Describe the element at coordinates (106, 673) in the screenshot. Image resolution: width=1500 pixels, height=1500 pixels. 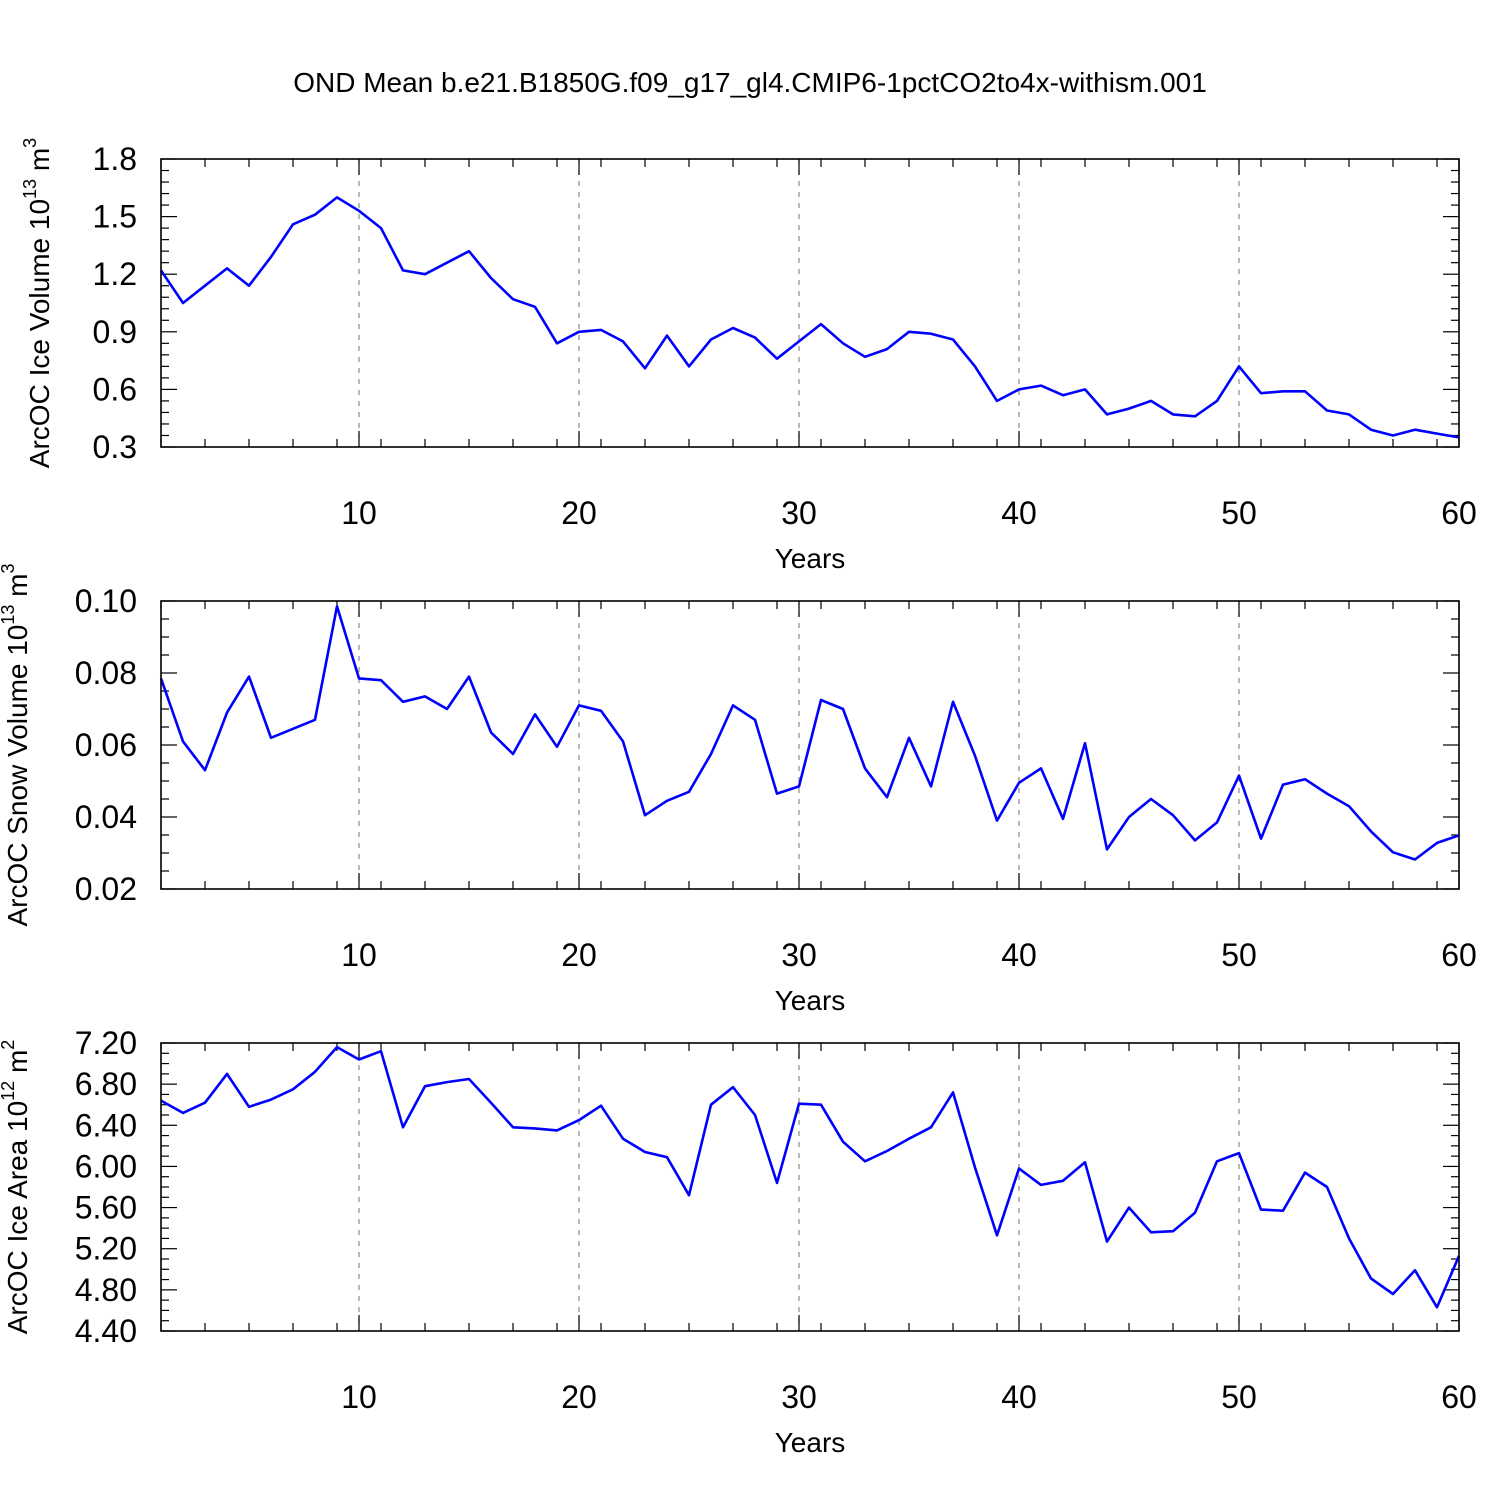
I see `y-tick-label: 0.08` at that location.